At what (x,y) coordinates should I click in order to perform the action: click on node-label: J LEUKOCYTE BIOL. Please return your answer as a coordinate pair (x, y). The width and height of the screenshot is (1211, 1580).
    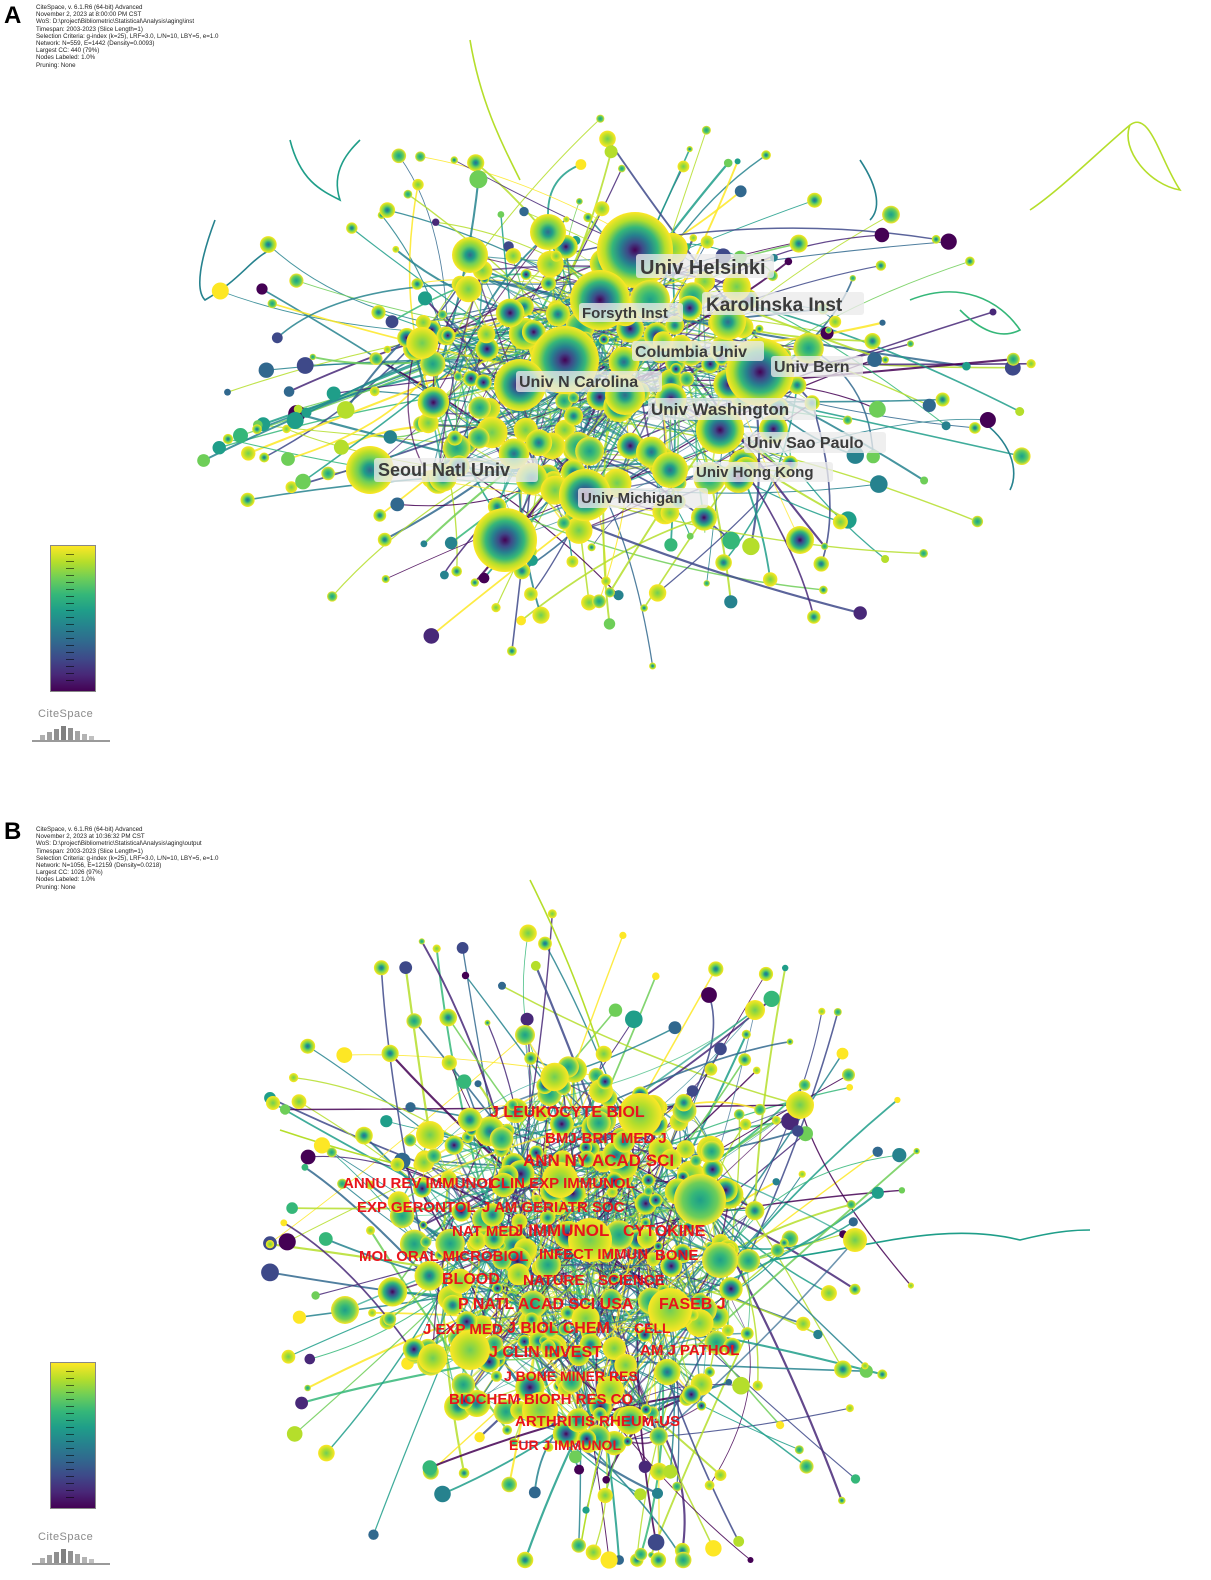
    Looking at the image, I should click on (567, 1112).